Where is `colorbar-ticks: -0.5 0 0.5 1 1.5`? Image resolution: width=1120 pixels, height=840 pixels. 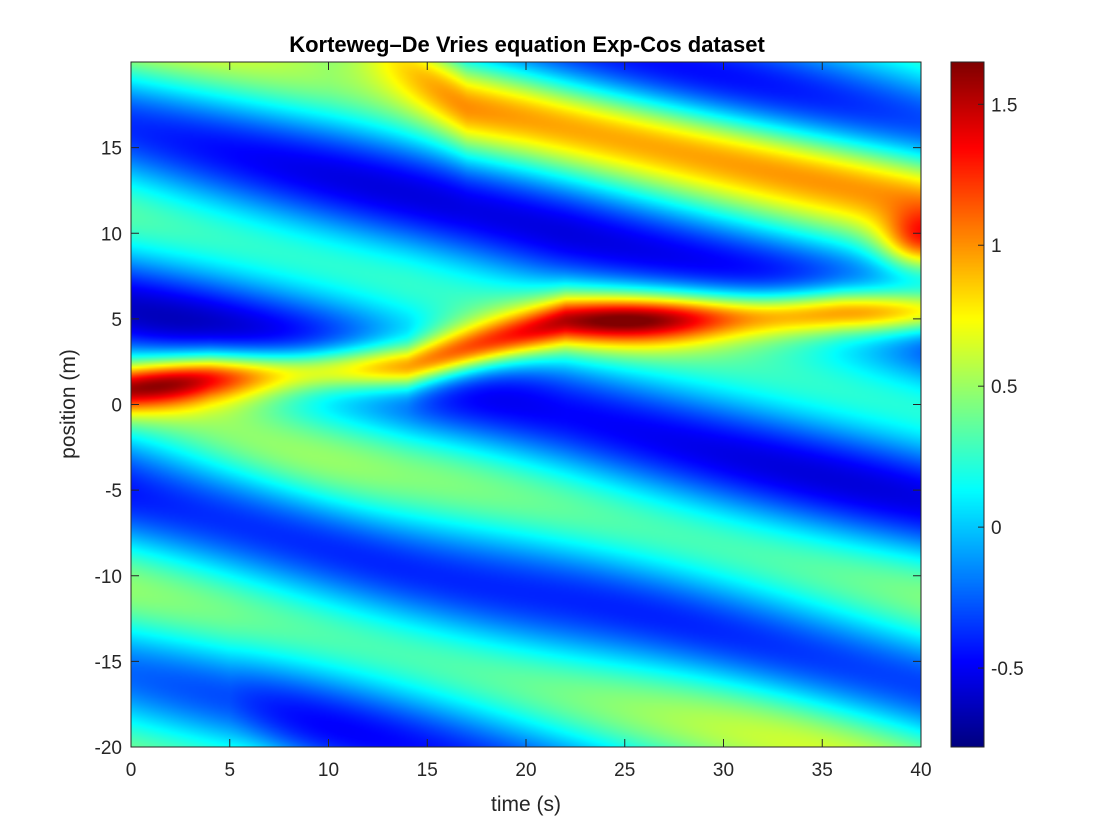 colorbar-ticks: -0.5 0 0.5 1 1.5 is located at coordinates (1001, 387).